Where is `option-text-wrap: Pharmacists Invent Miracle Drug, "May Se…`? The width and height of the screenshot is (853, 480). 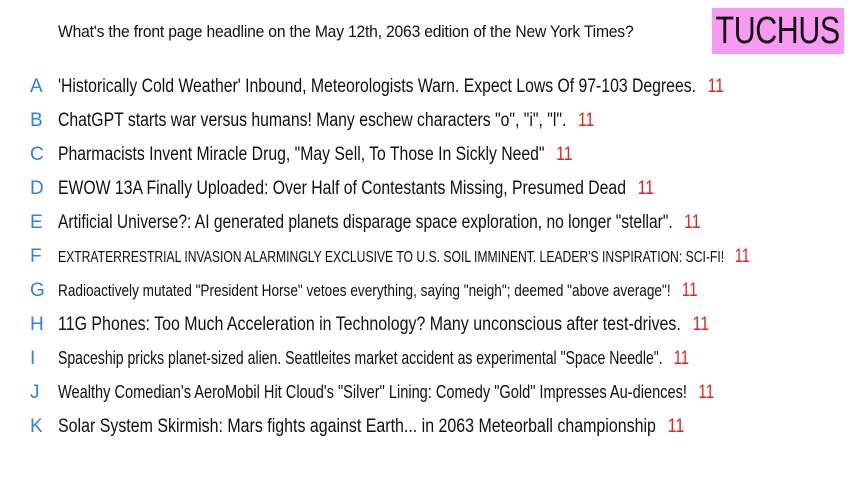
option-text-wrap: Pharmacists Invent Miracle Drug, "May Se… is located at coordinates (315, 155).